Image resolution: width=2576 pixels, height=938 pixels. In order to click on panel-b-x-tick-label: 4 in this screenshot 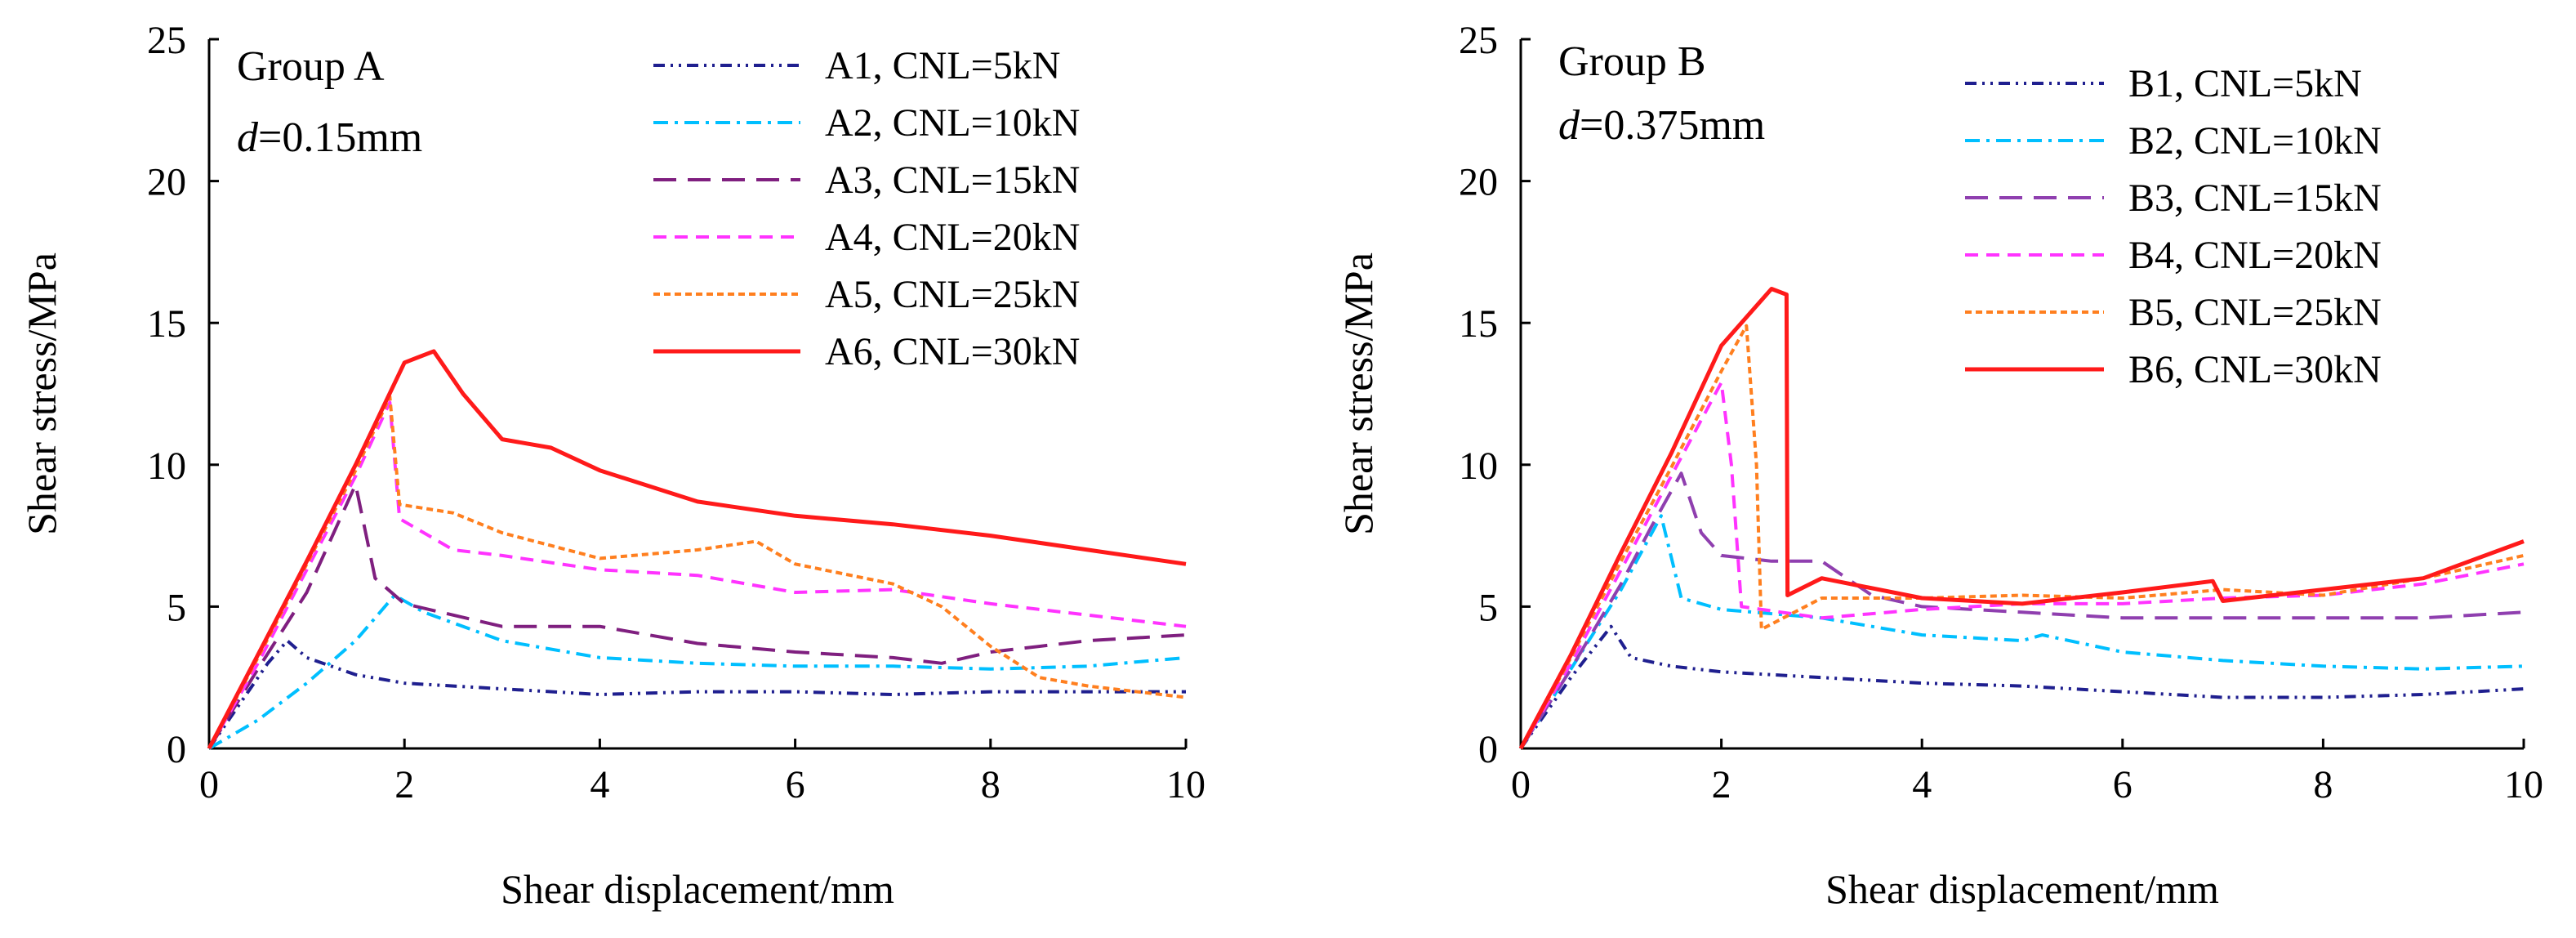, I will do `click(1922, 784)`.